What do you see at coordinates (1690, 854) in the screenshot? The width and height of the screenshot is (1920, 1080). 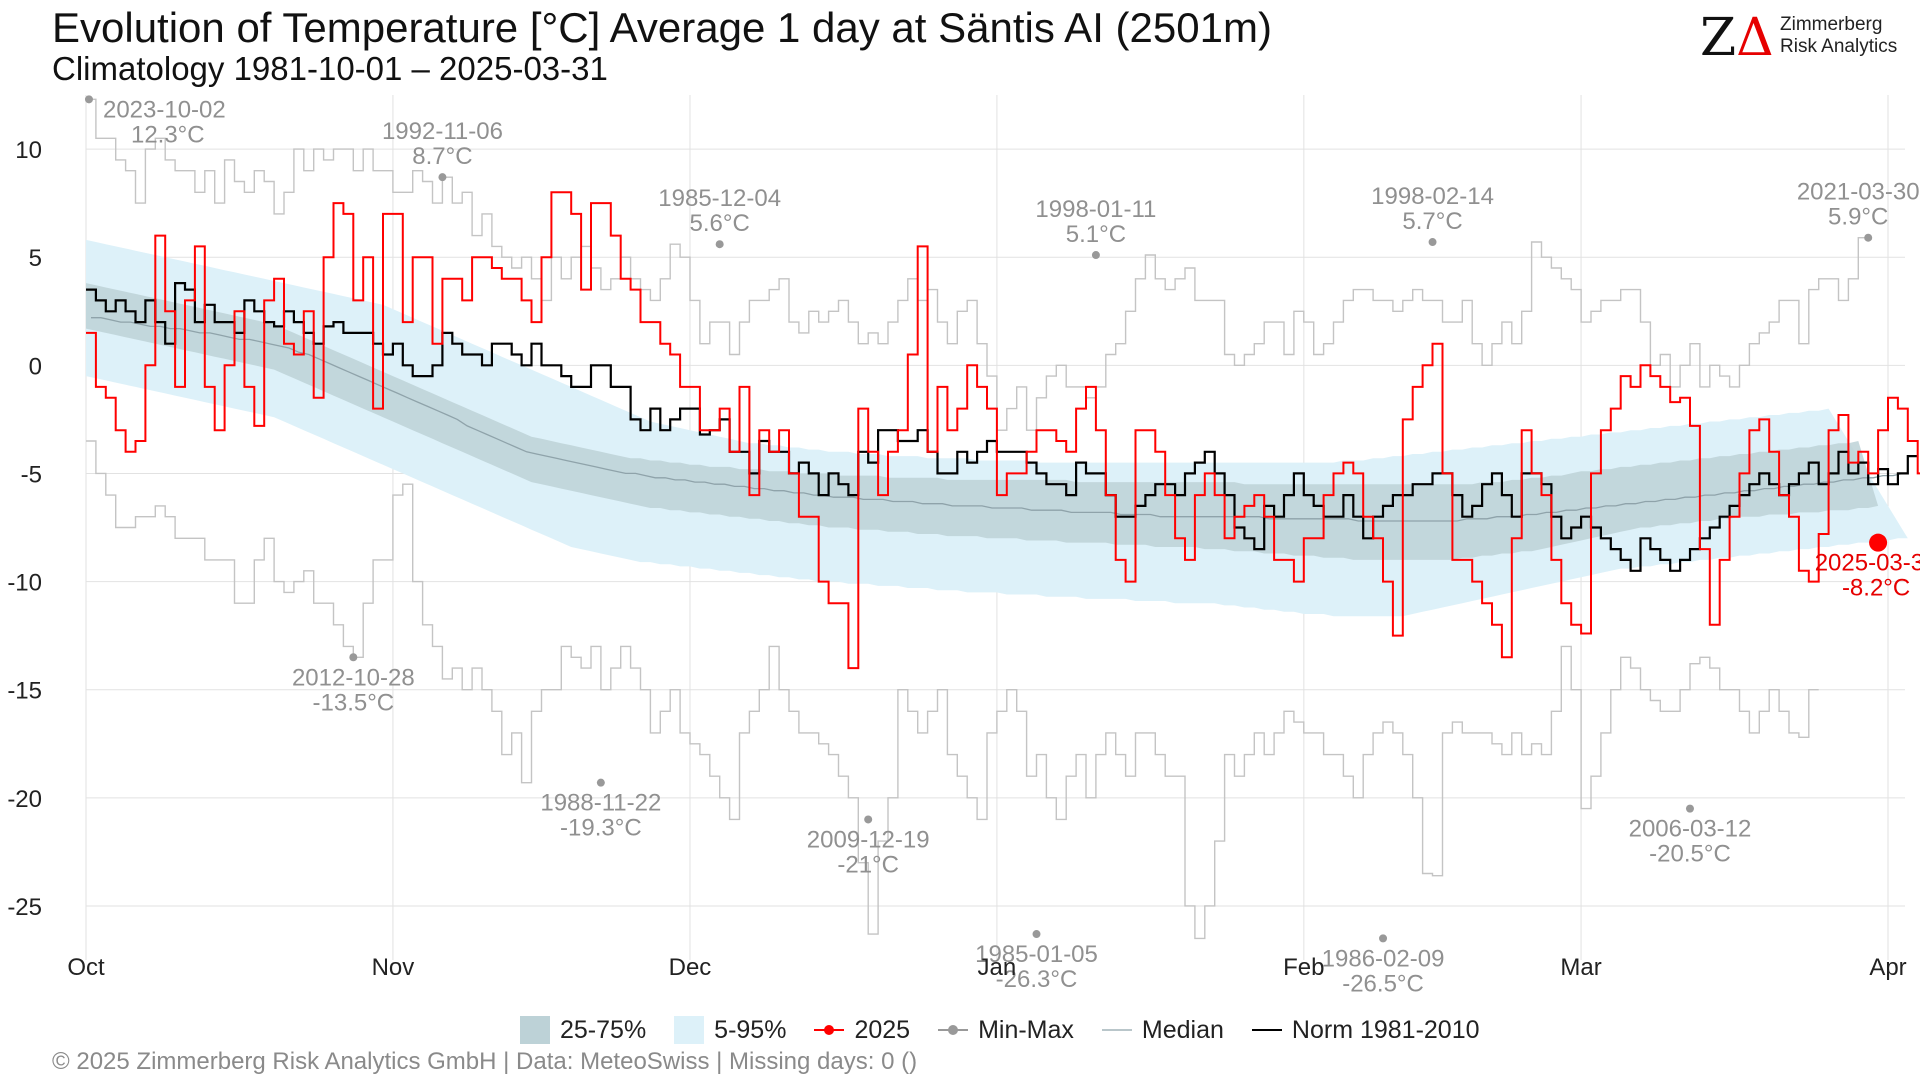 I see `annotation-value: -20.5°C` at bounding box center [1690, 854].